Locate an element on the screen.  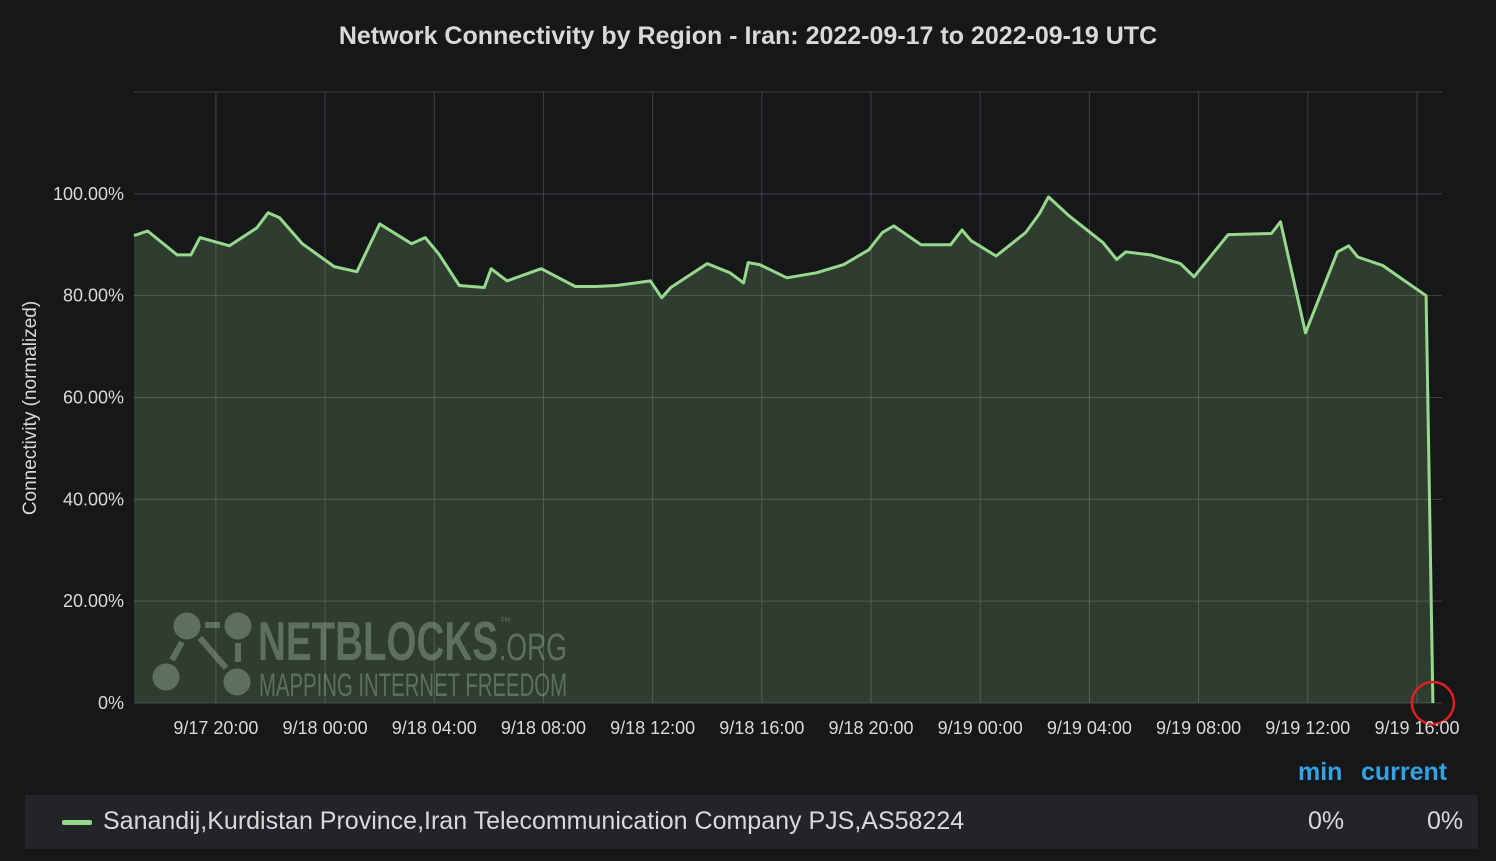
x-tick-label: 9/19 16:00 is located at coordinates (1416, 728).